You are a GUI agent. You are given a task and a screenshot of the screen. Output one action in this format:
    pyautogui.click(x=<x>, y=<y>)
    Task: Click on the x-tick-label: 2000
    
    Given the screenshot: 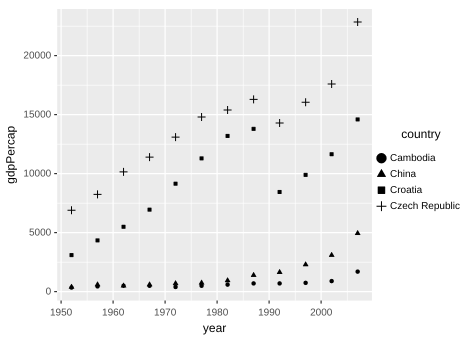 What is the action you would take?
    pyautogui.click(x=321, y=312)
    